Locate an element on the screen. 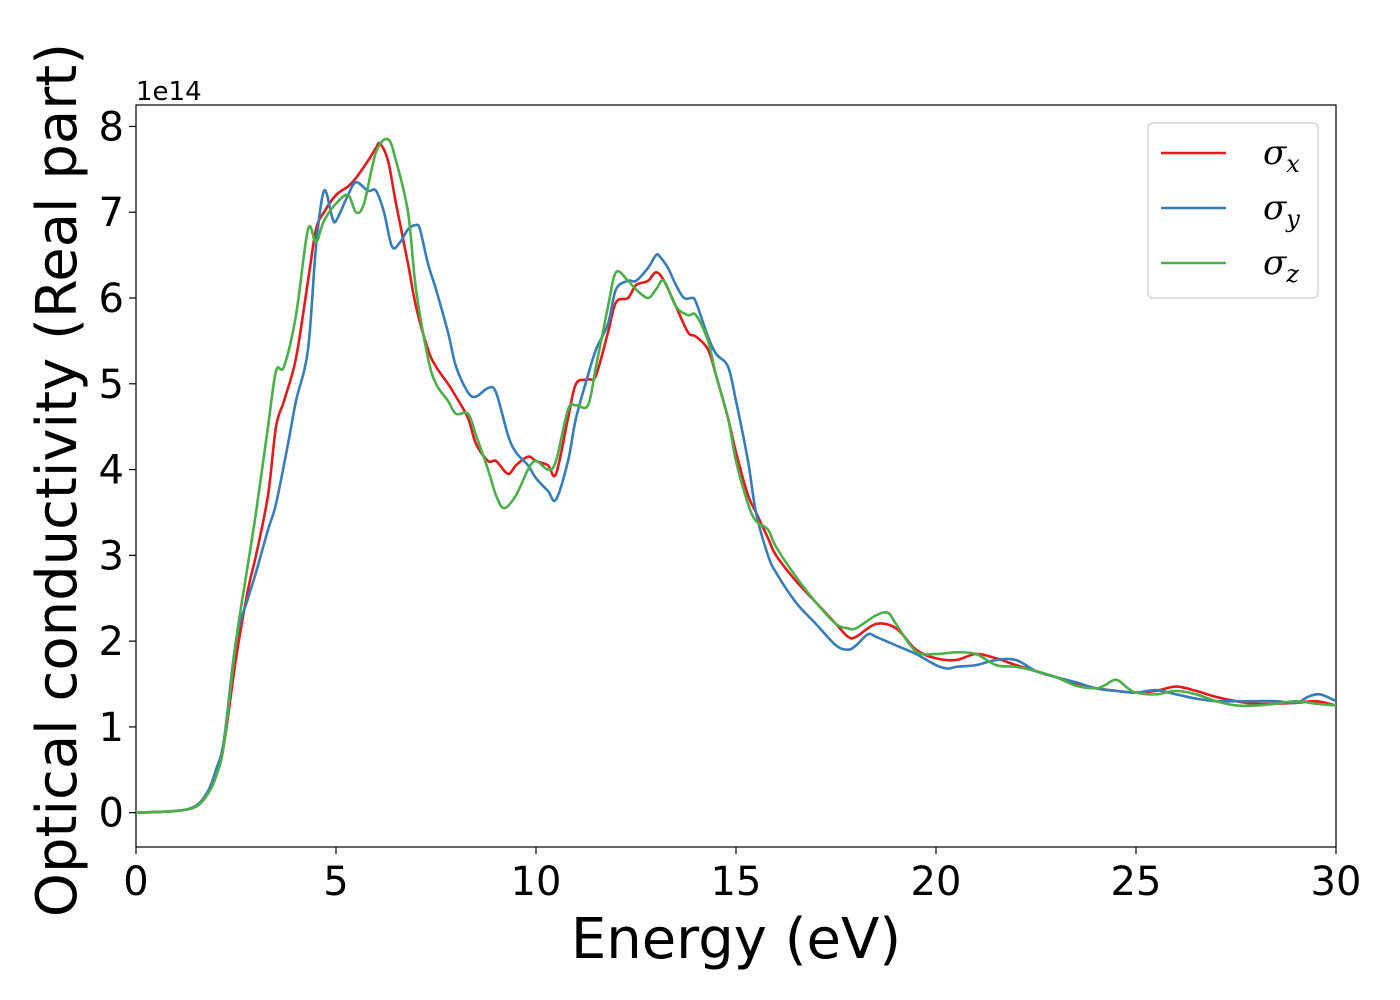 The width and height of the screenshot is (1400, 1000). y-tick-label: 1 is located at coordinates (111, 728).